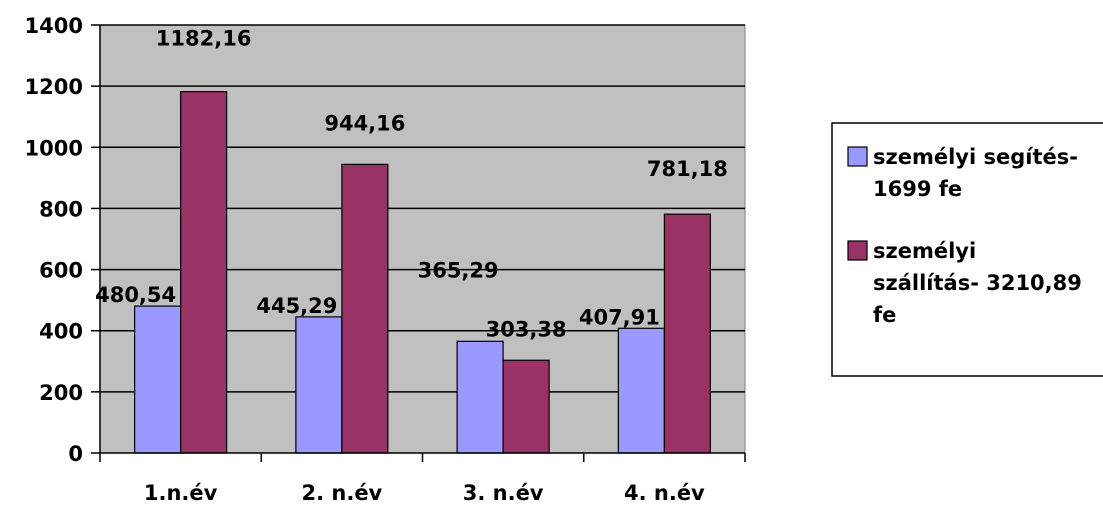 The height and width of the screenshot is (513, 1103). I want to click on legend-label: szállítás- 3210,89, so click(977, 283).